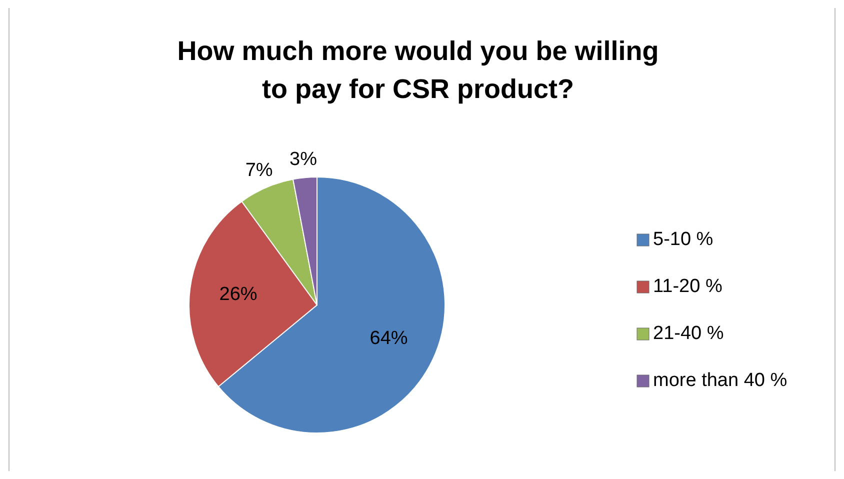  Describe the element at coordinates (238, 295) in the screenshot. I see `data-label: 26%` at that location.